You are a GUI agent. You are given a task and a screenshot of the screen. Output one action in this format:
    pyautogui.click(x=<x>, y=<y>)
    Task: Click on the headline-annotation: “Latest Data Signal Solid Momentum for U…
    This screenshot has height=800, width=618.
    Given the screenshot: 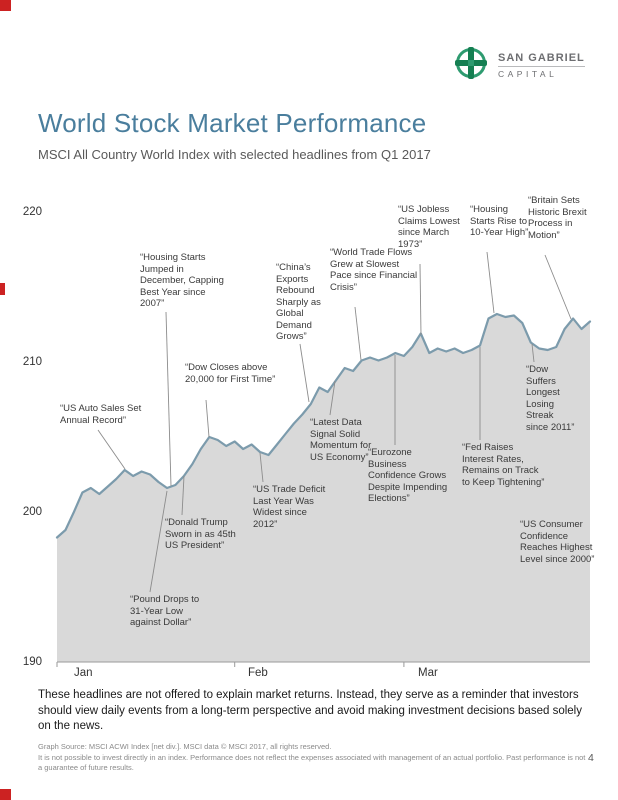 What is the action you would take?
    pyautogui.click(x=341, y=440)
    